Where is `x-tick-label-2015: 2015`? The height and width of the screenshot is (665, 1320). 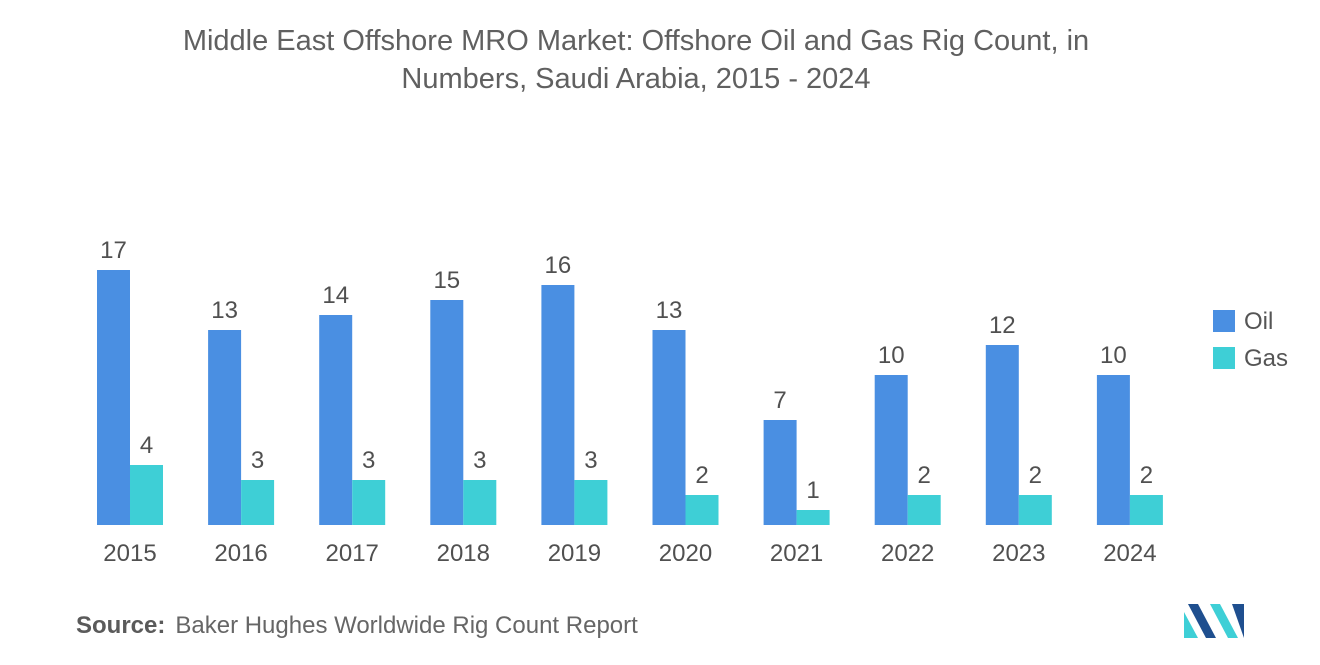
x-tick-label-2015: 2015 is located at coordinates (129, 553).